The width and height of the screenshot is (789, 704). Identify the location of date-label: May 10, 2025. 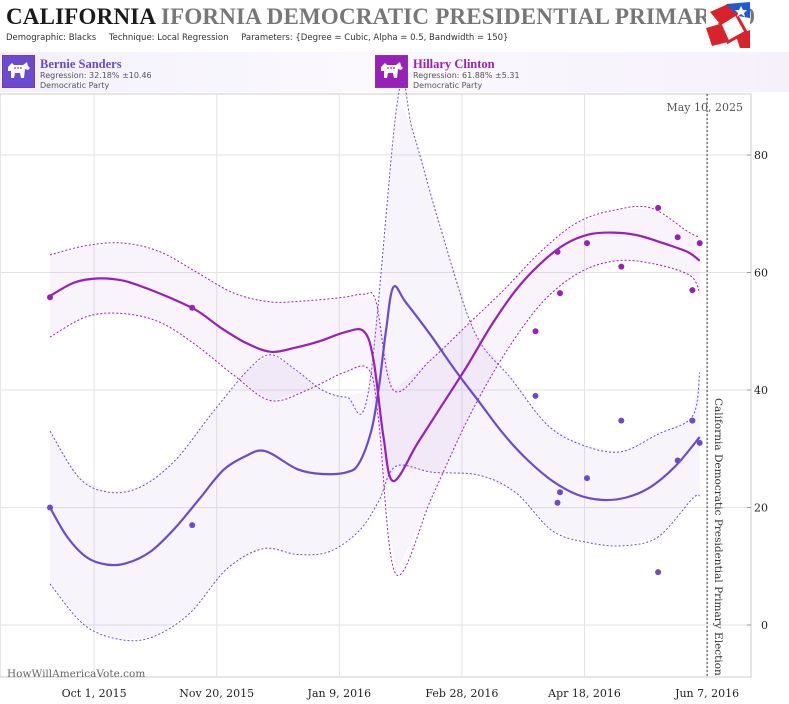
(704, 107).